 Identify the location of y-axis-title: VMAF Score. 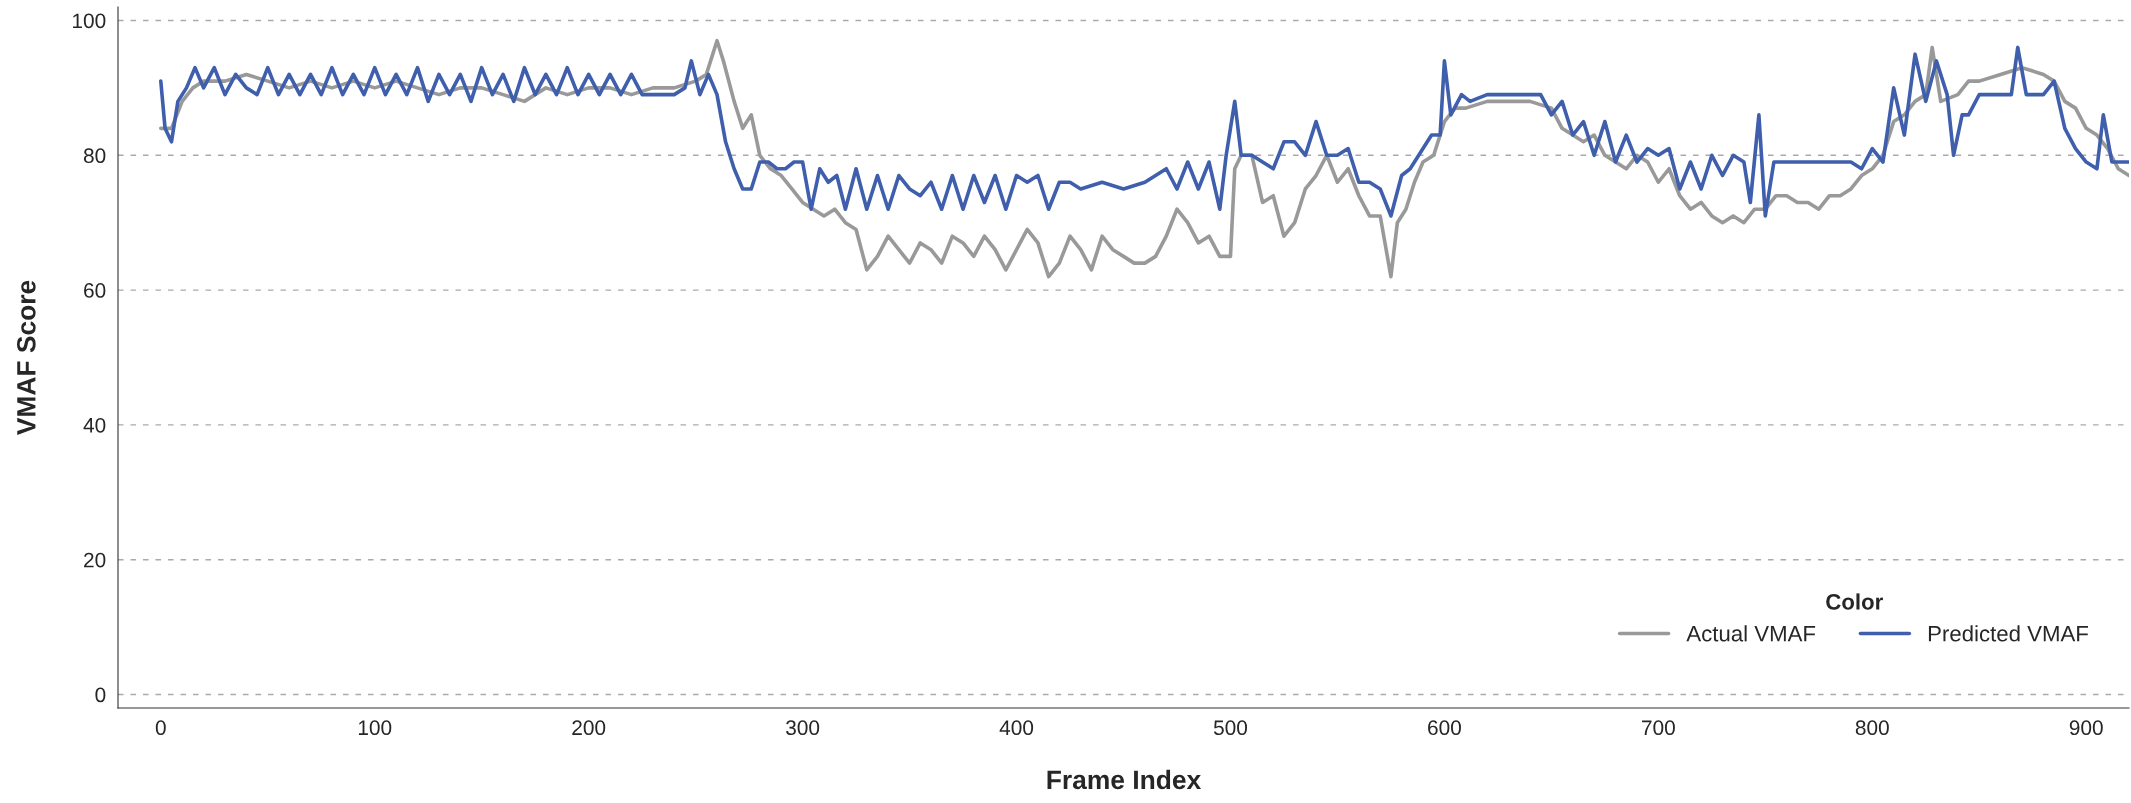
(26, 358).